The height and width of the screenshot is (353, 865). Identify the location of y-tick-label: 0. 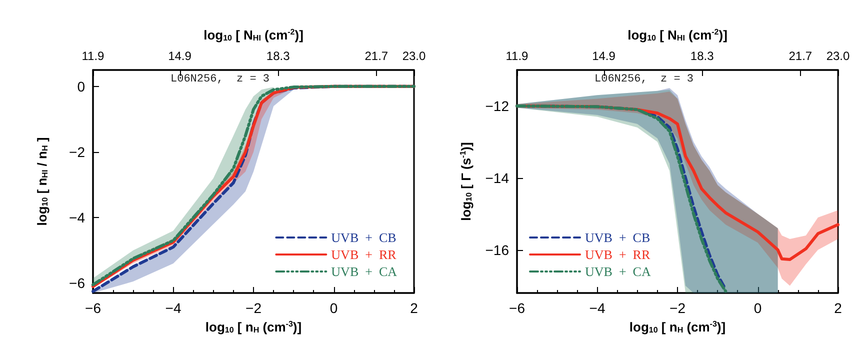
(81, 86).